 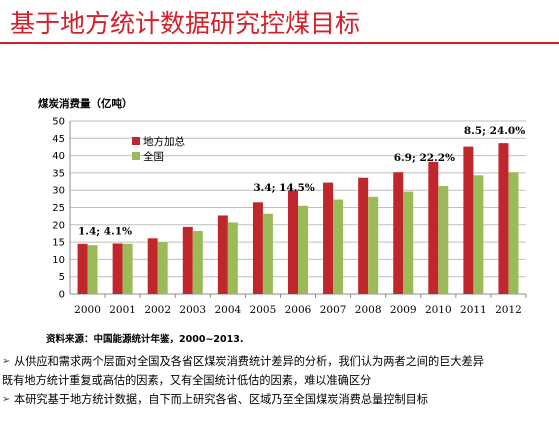 What do you see at coordinates (58, 139) in the screenshot?
I see `y-tick-label: 45` at bounding box center [58, 139].